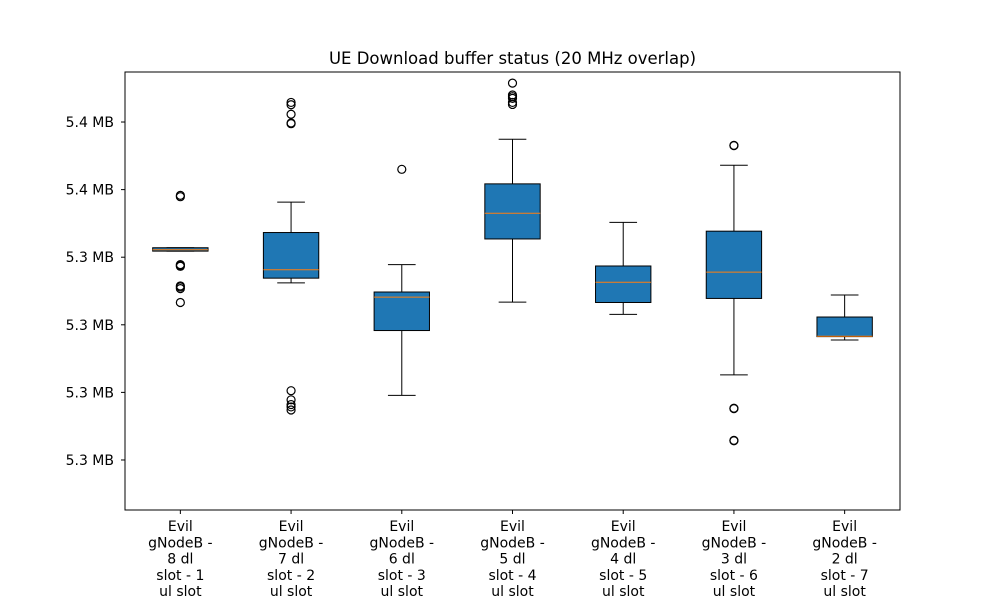  What do you see at coordinates (512, 576) in the screenshot?
I see `x-tick-label-line: slot - 4` at bounding box center [512, 576].